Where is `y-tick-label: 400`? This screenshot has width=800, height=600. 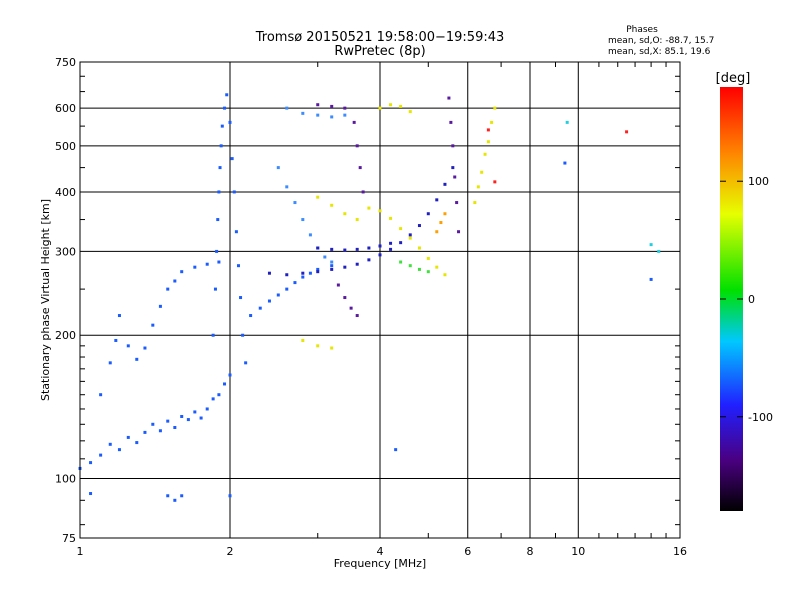
y-tick-label: 400 is located at coordinates (65, 192).